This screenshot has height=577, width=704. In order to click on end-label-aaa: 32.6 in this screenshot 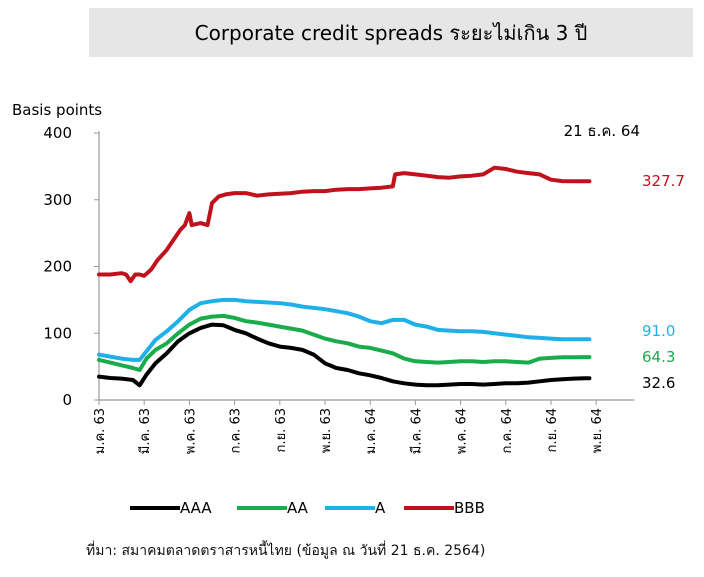, I will do `click(658, 383)`.